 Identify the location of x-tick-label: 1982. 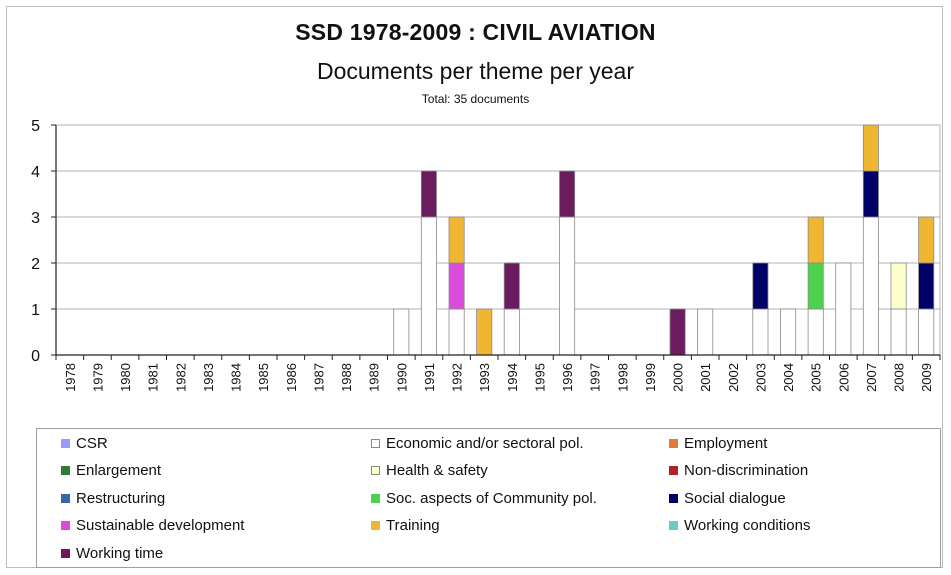
(180, 377).